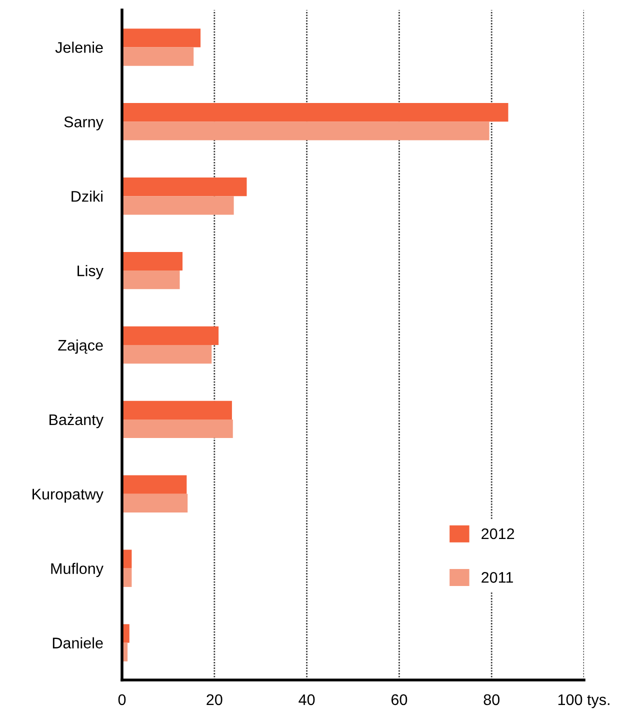 The width and height of the screenshot is (617, 716). I want to click on y-tick-label: Zające, so click(80, 346).